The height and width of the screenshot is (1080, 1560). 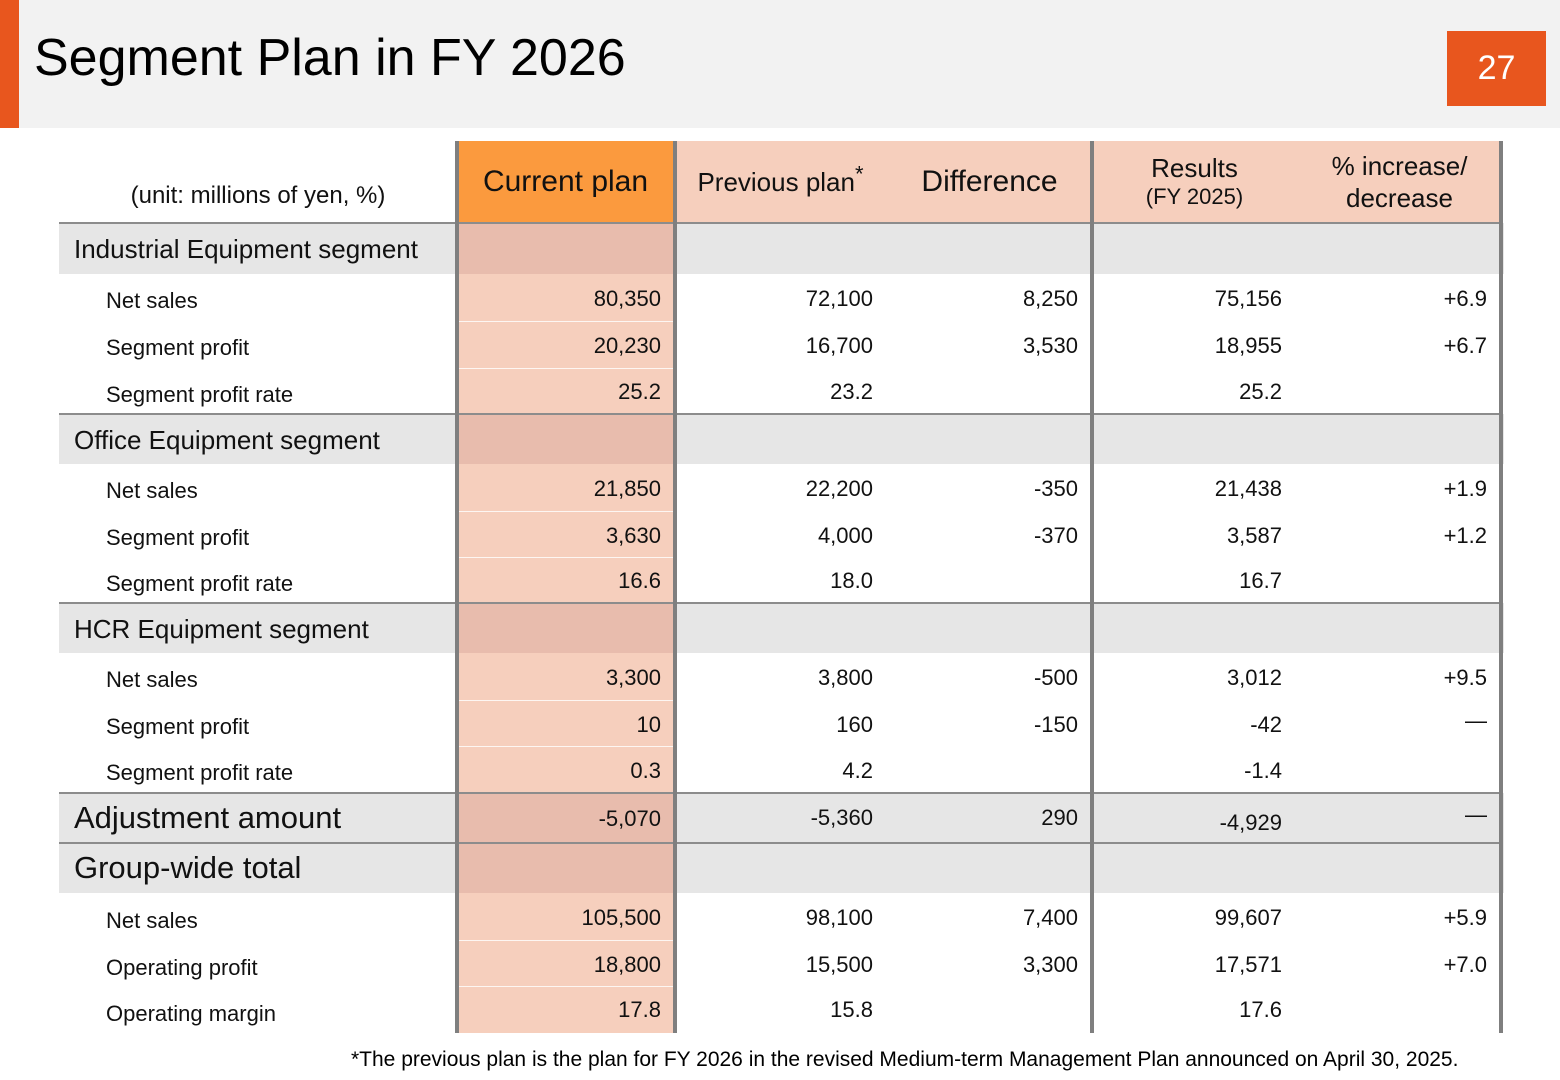 I want to click on cell-previous-plan: 3,800, so click(x=845, y=677).